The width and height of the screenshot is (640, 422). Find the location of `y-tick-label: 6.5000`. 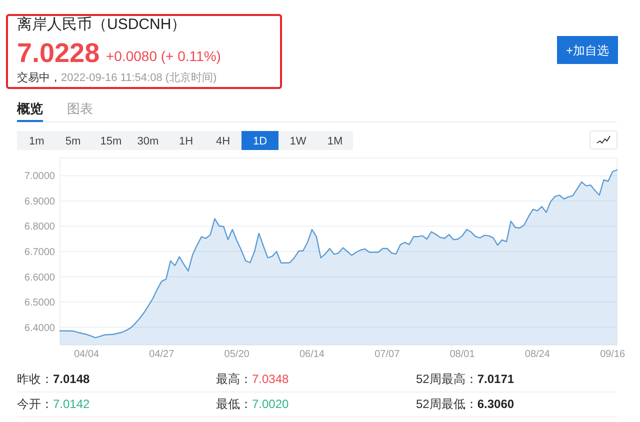

y-tick-label: 6.5000 is located at coordinates (39, 303).